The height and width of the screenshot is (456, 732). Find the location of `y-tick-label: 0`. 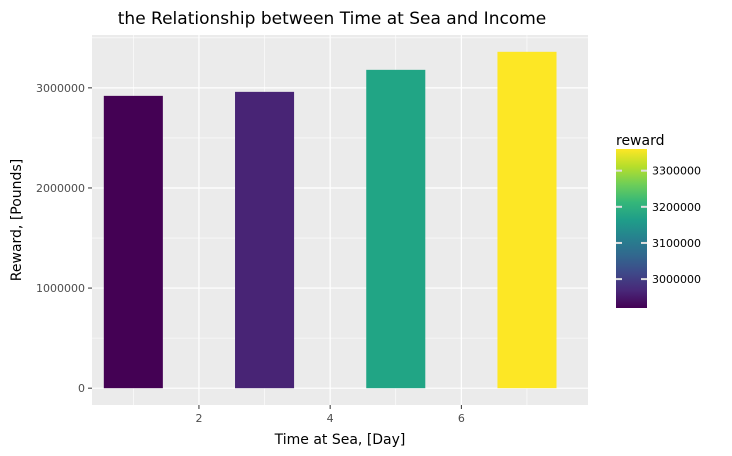

y-tick-label: 0 is located at coordinates (81, 388).